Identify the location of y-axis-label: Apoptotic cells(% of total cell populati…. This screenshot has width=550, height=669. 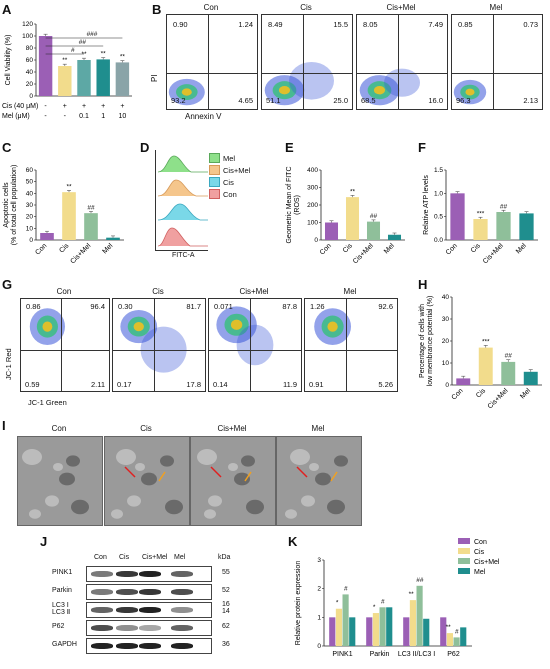
(10, 205).